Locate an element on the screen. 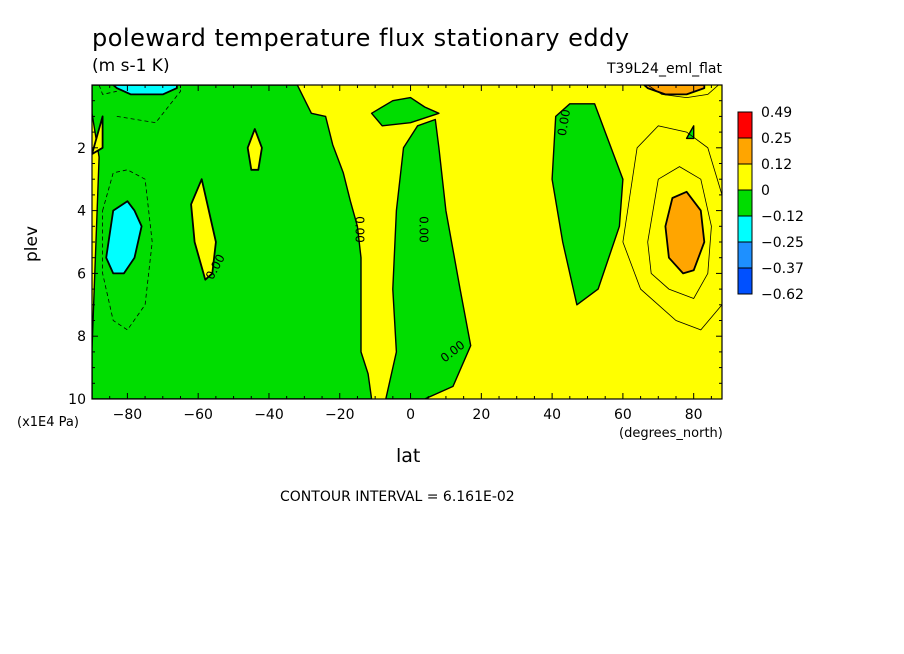 This screenshot has width=904, height=654. colorbar-label-6: −0.37 is located at coordinates (782, 269).